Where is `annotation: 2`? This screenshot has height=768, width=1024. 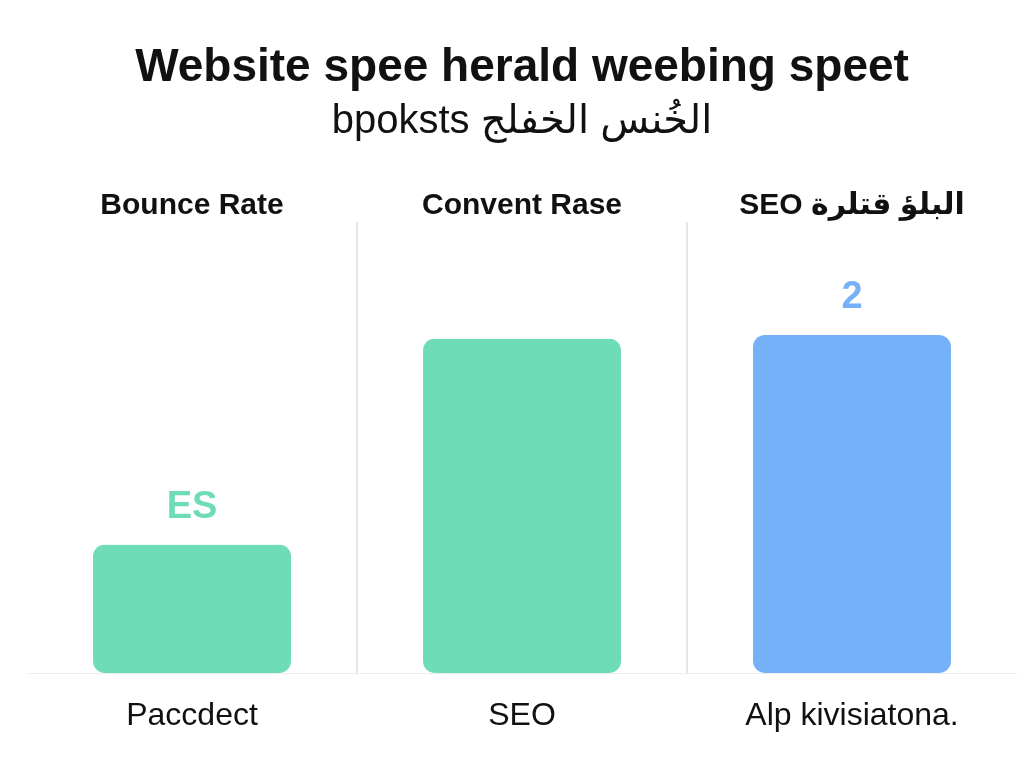 annotation: 2 is located at coordinates (852, 295).